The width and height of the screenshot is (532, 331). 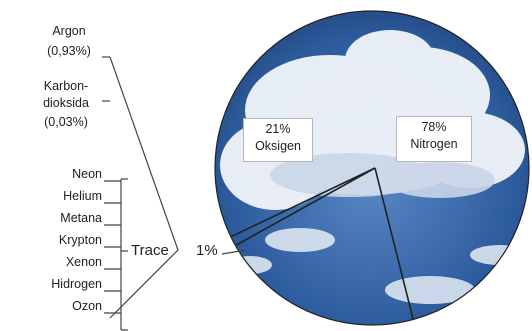 I want to click on label-xenon: Xenon, so click(x=83, y=262).